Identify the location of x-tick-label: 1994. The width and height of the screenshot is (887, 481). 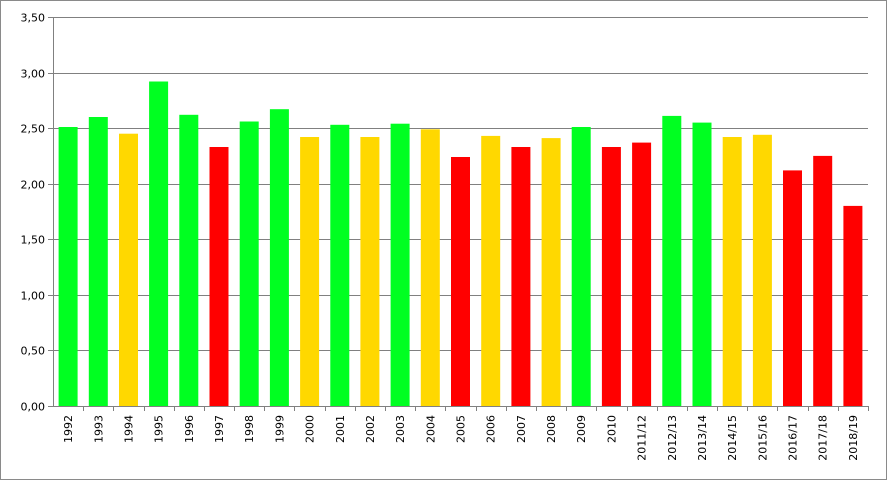
(128, 429).